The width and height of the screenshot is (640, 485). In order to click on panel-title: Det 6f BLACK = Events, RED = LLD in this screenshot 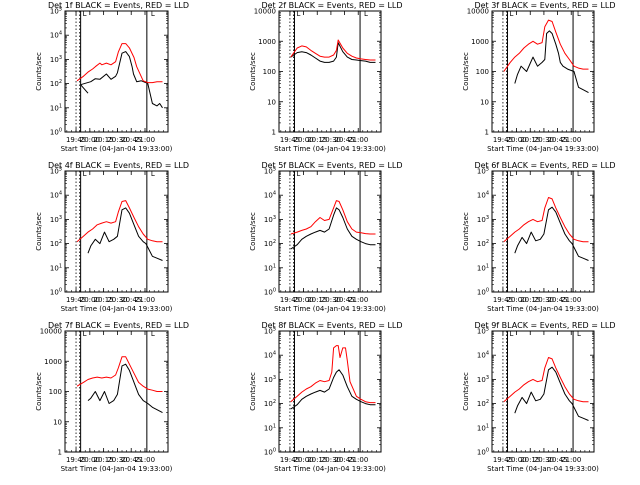, I will do `click(544, 165)`.